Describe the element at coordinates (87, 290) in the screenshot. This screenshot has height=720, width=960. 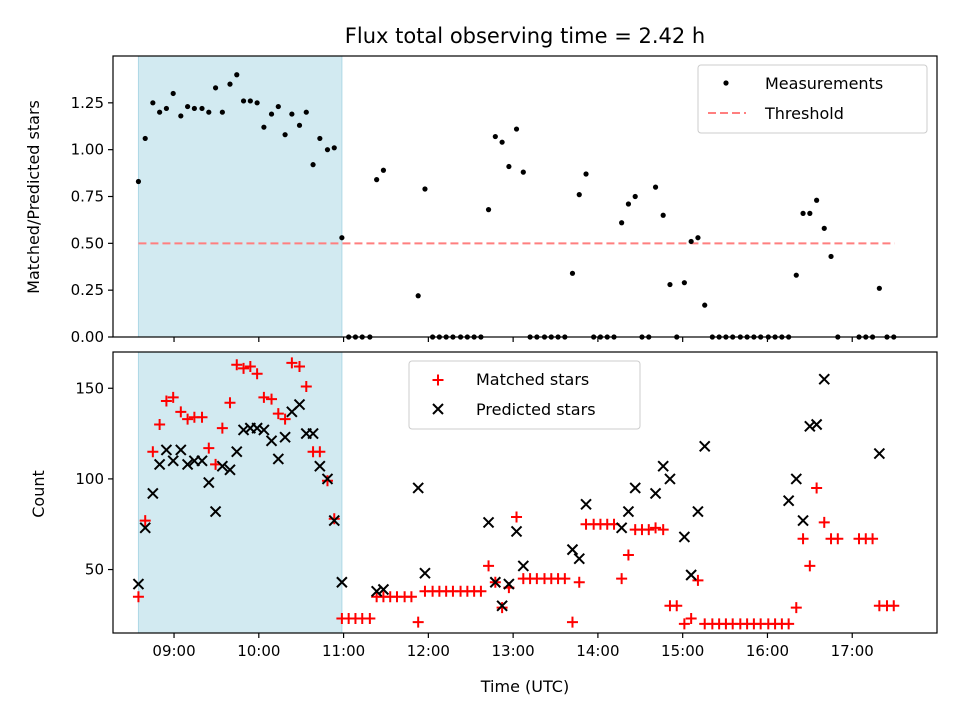
I see `top-y-tick-label: 0.25` at that location.